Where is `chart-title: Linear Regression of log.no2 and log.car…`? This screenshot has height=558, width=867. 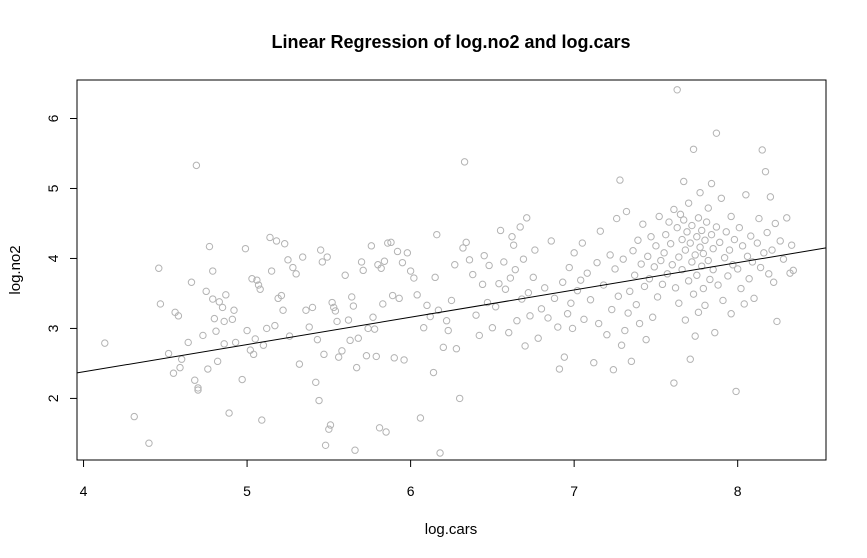 chart-title: Linear Regression of log.no2 and log.car… is located at coordinates (450, 42).